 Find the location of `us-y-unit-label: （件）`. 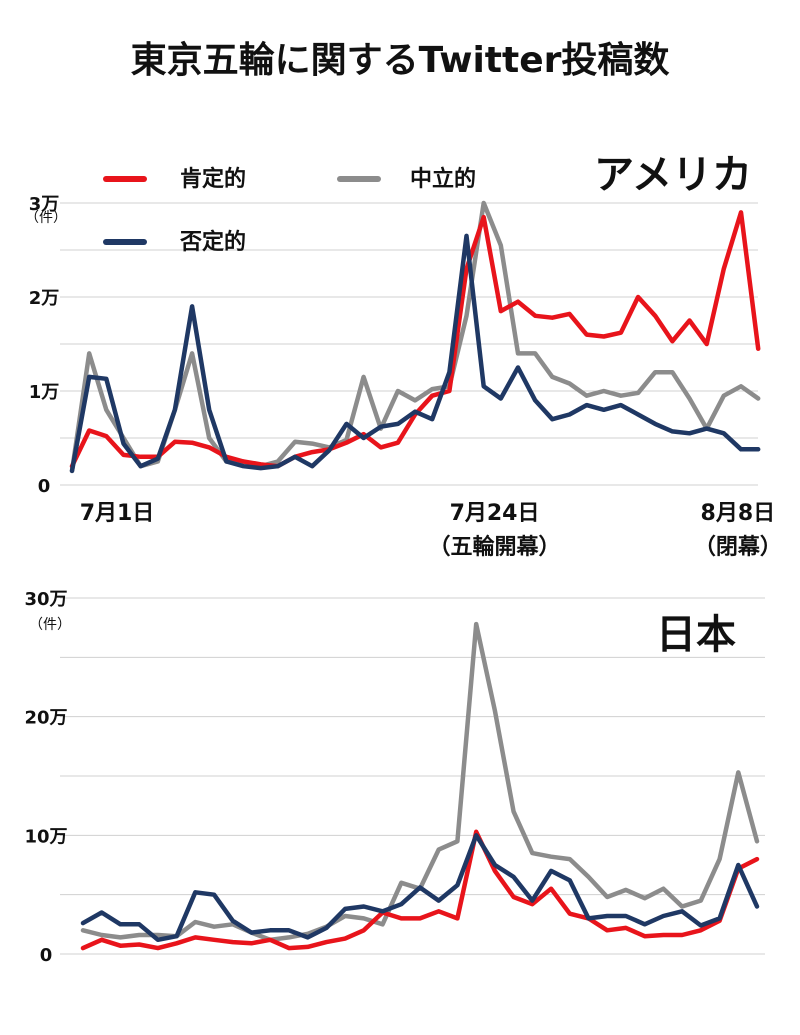

us-y-unit-label: （件） is located at coordinates (46, 218).